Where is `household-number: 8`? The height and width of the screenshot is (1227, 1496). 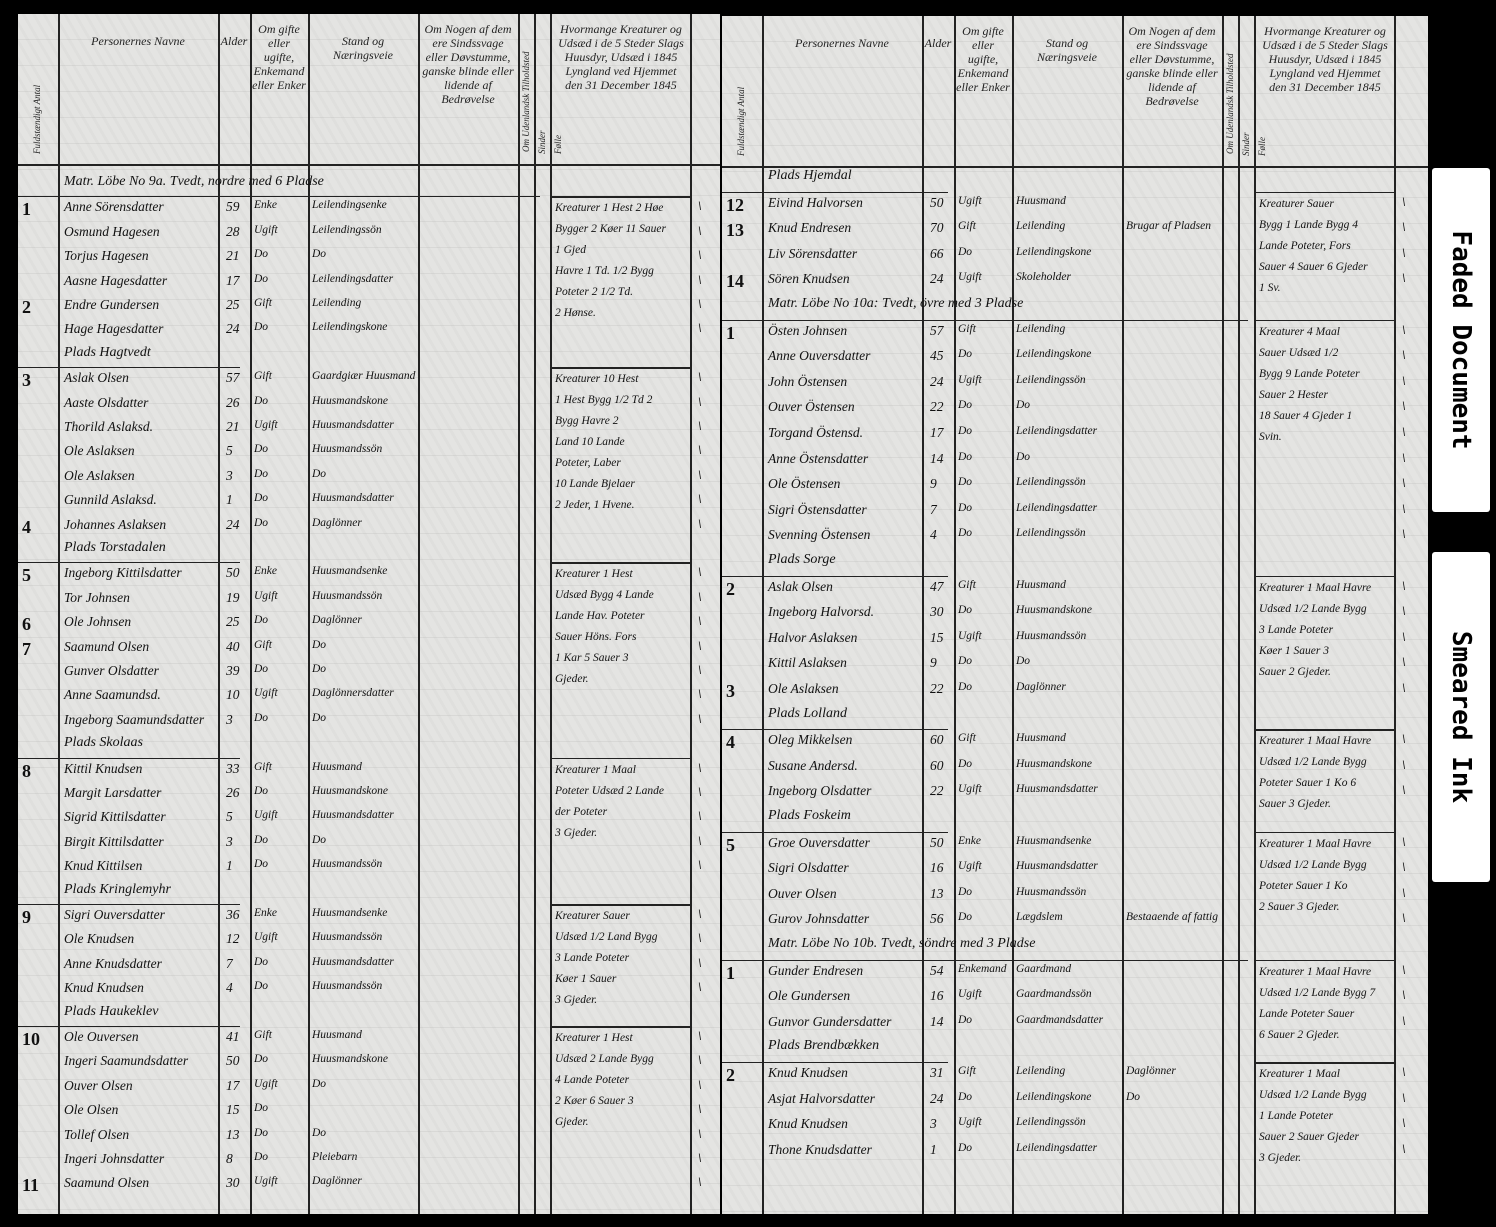 household-number: 8 is located at coordinates (26, 770).